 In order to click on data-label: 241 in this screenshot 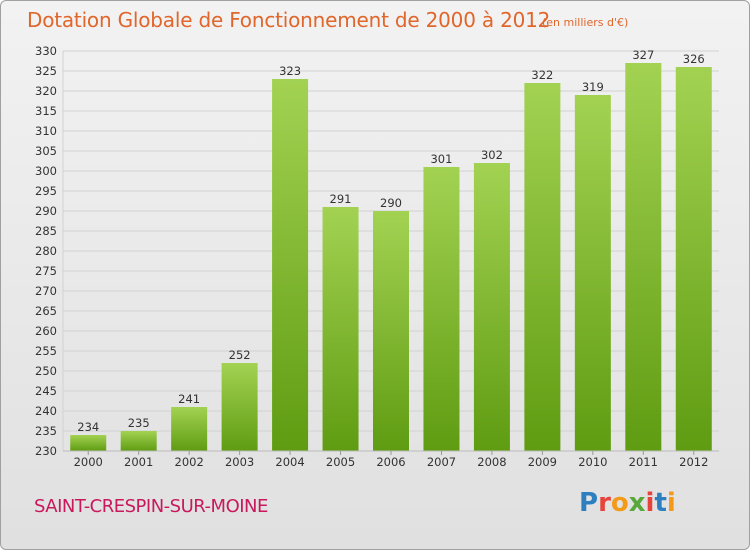, I will do `click(189, 399)`.